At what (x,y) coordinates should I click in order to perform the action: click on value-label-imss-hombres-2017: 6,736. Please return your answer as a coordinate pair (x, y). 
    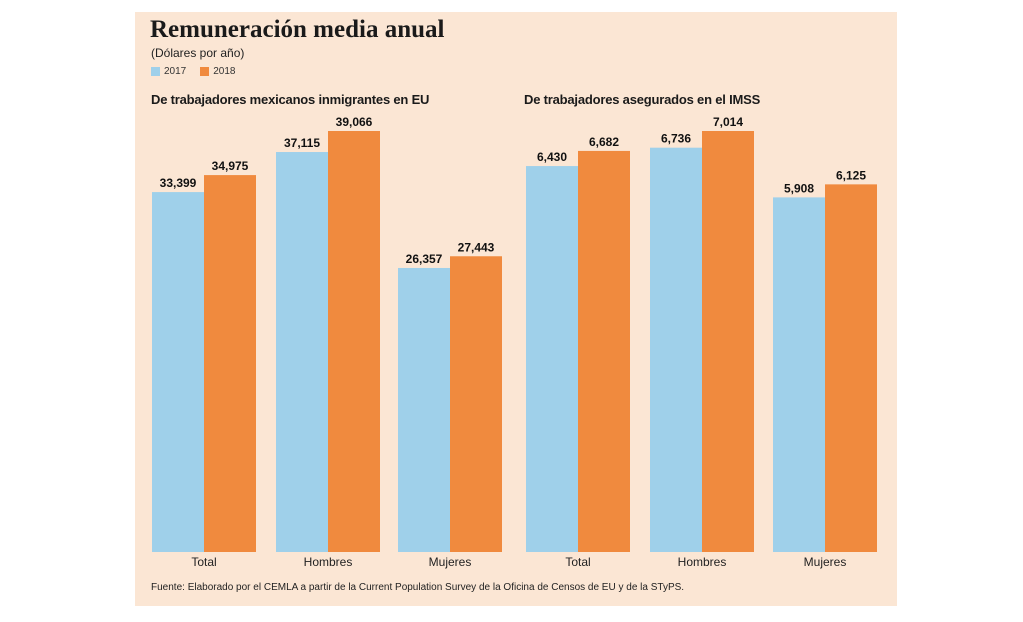
    Looking at the image, I should click on (676, 139).